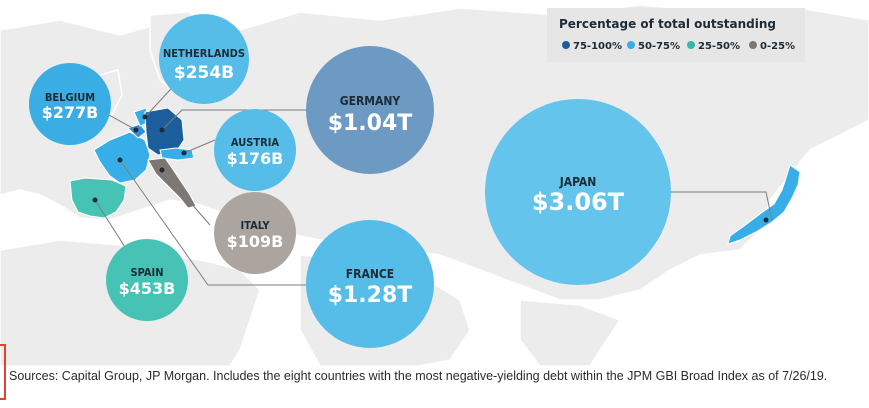  I want to click on bubble-japan: JAPAN $3.06T, so click(578, 192).